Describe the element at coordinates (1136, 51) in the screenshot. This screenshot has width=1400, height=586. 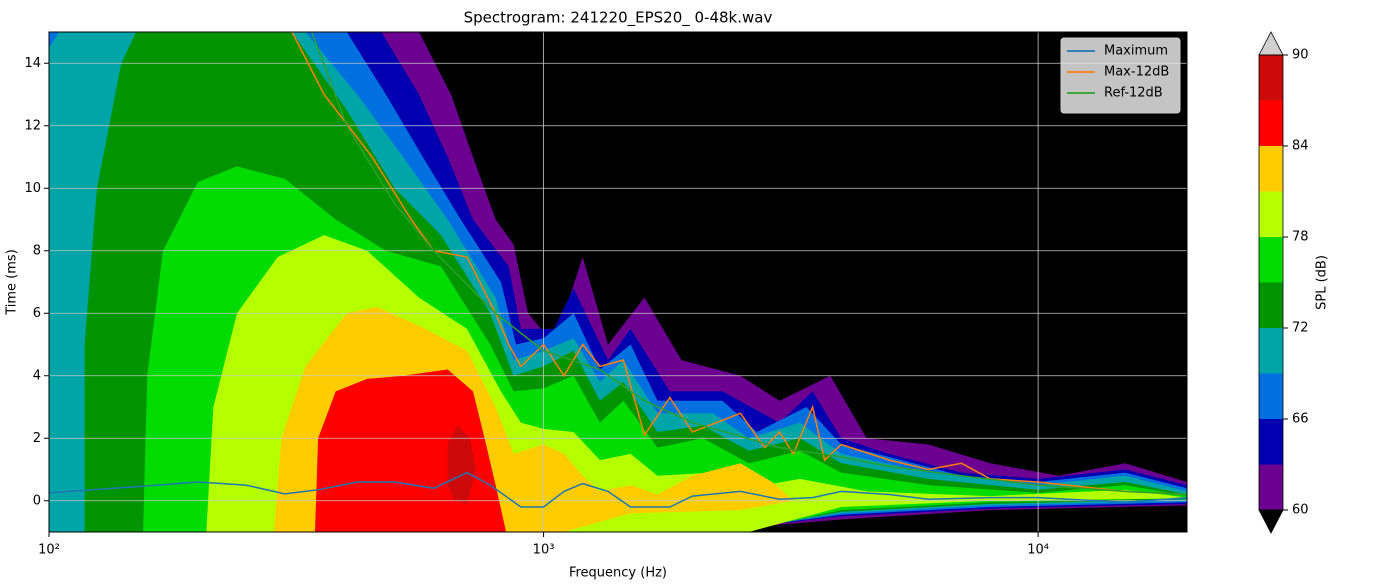
I see `legend-label: Maximum` at that location.